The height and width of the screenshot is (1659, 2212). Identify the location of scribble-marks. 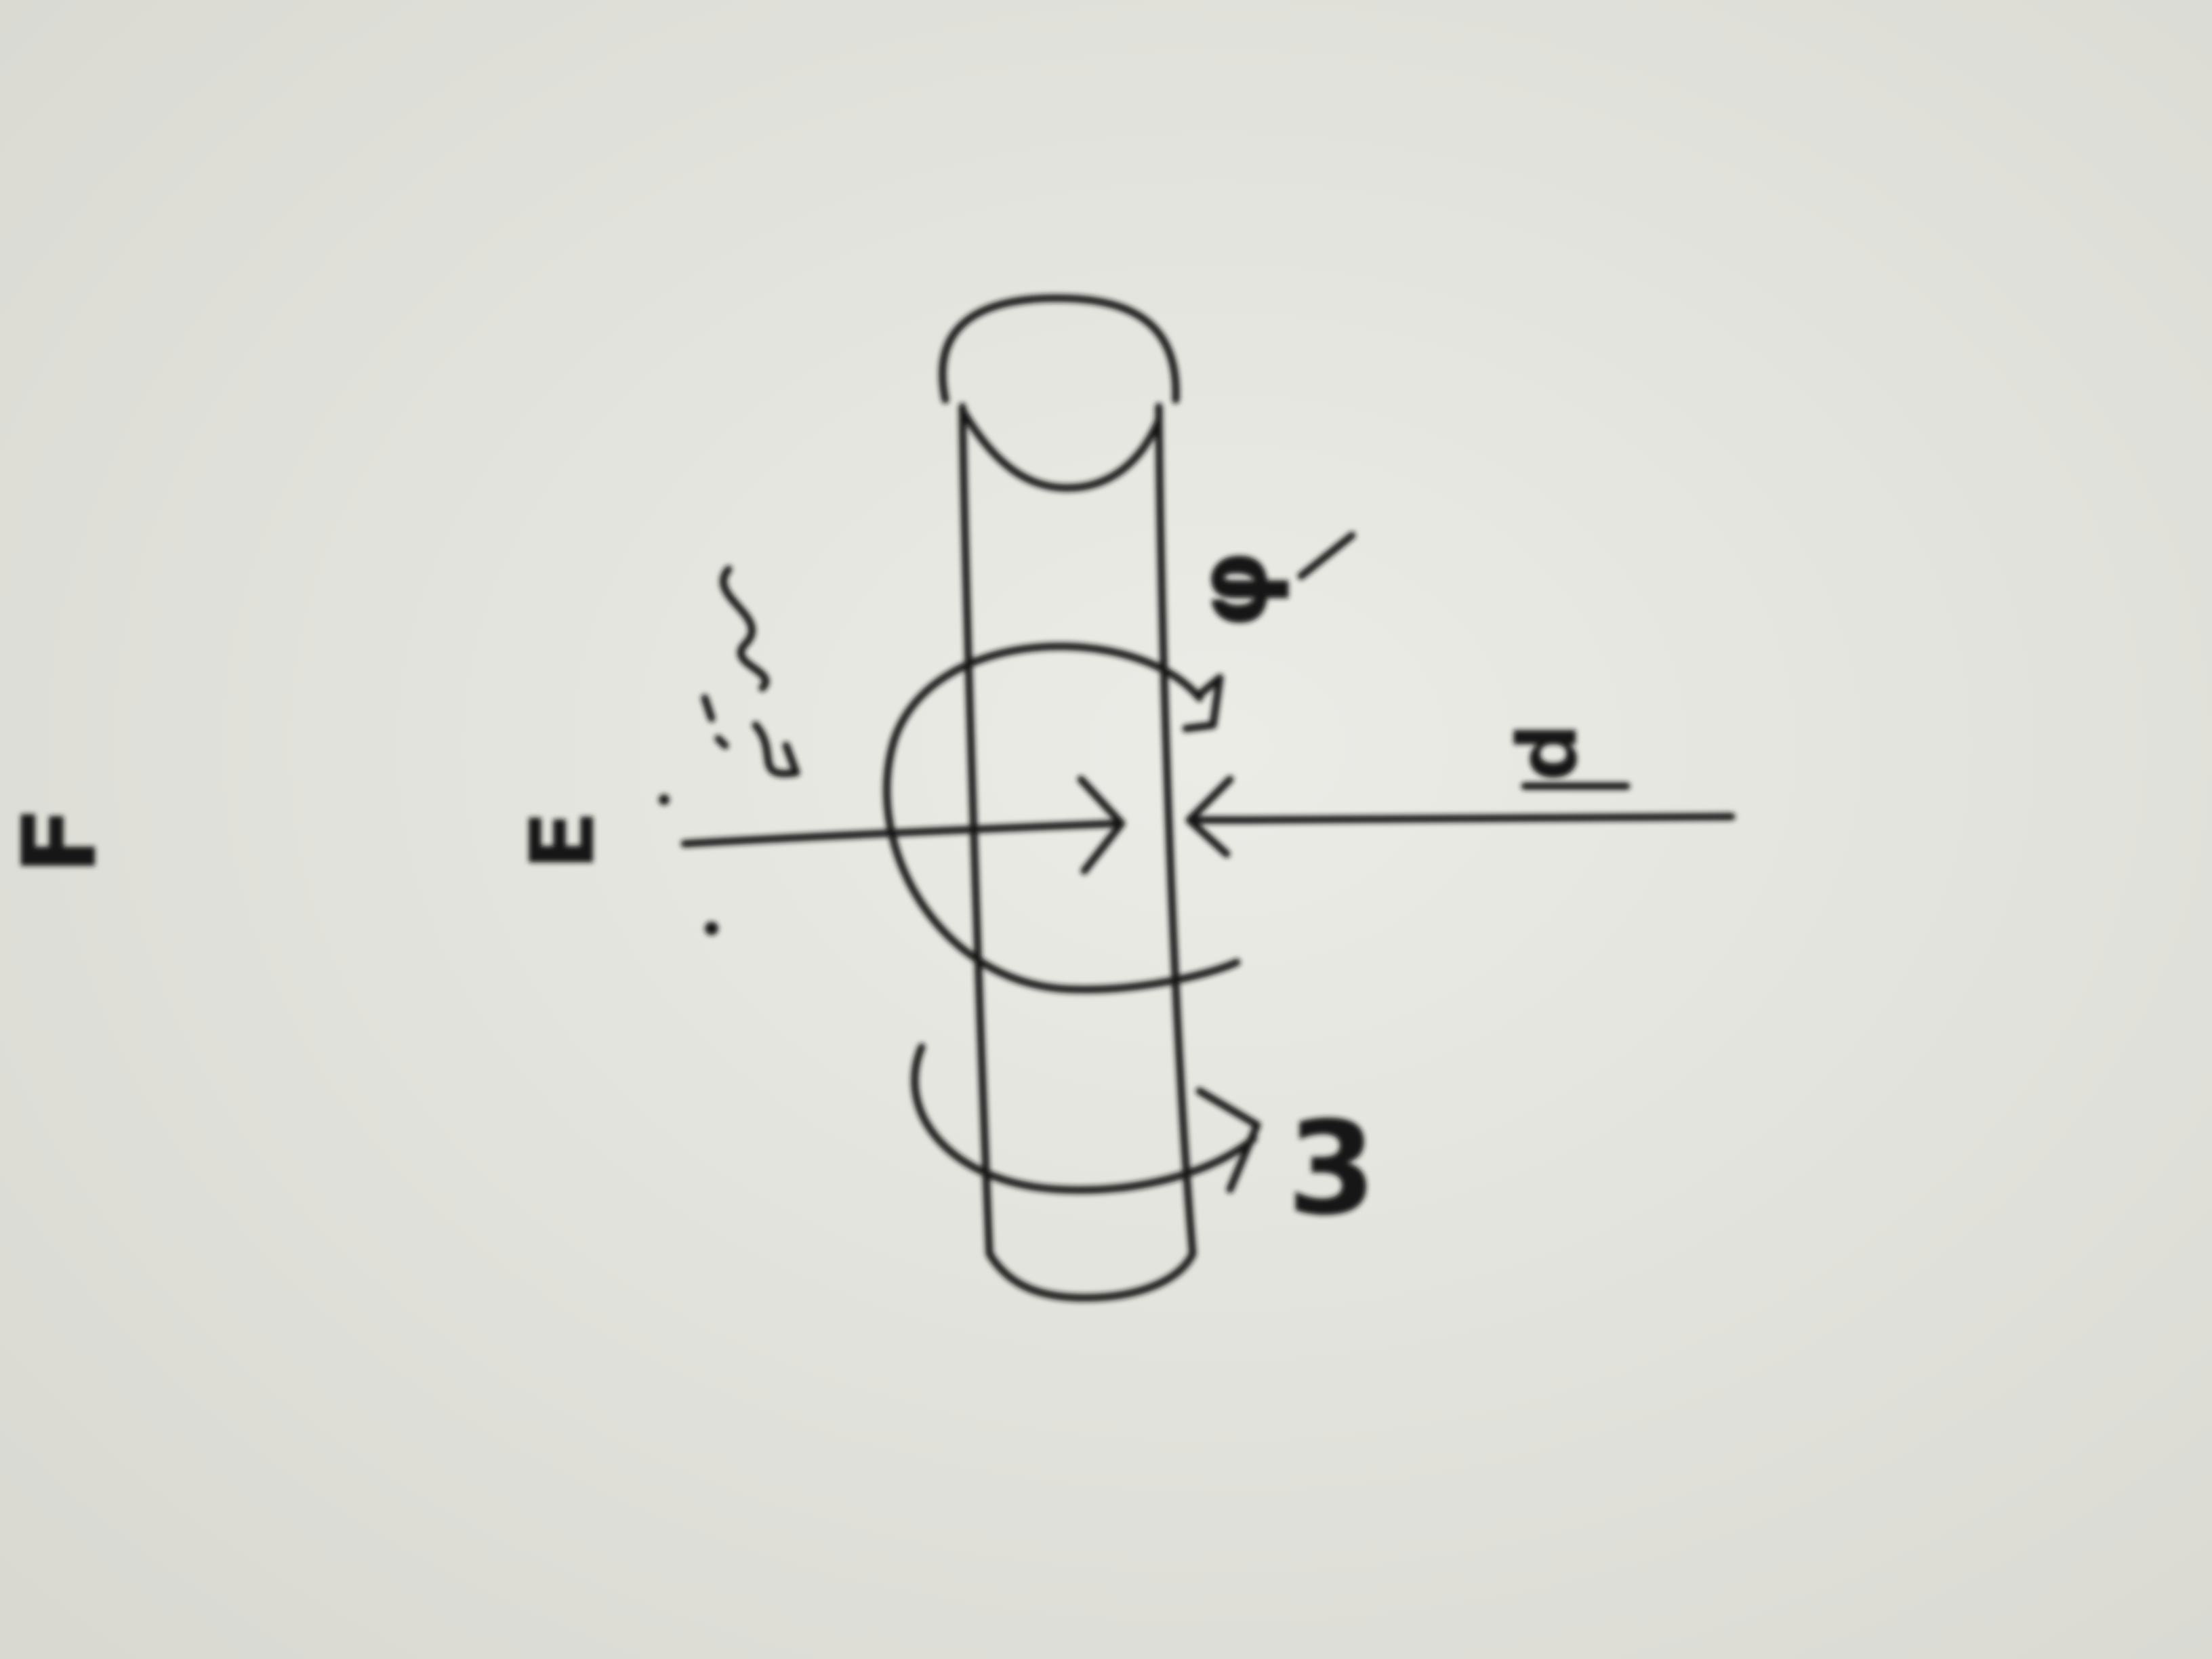
(730, 750).